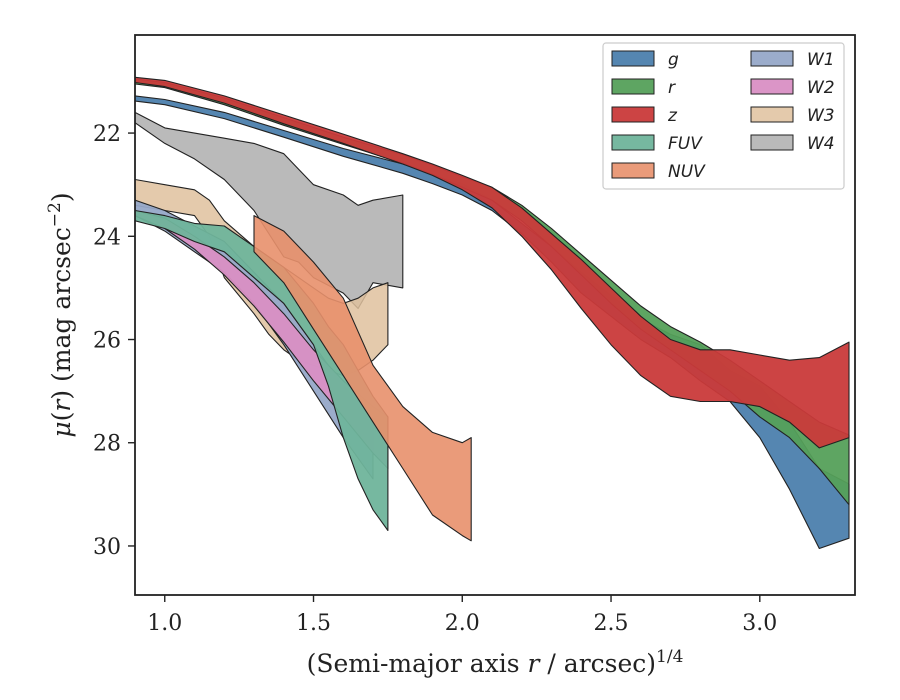 This screenshot has height=700, width=900. Describe the element at coordinates (672, 88) in the screenshot. I see `legend-label-r: r` at that location.